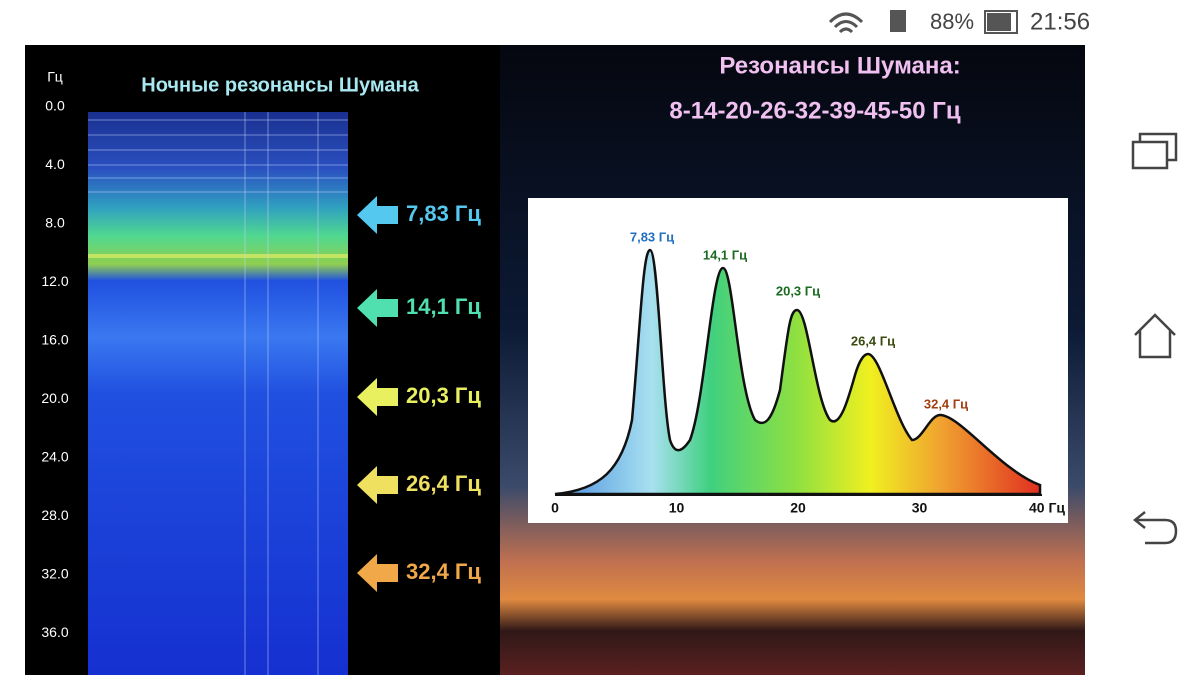 The width and height of the screenshot is (1200, 680). Describe the element at coordinates (54, 369) in the screenshot. I see `y-axis: 0.0 4.0 8.0 12.0 16.0 20.0 24.0 28.0 32.0 36.0` at that location.